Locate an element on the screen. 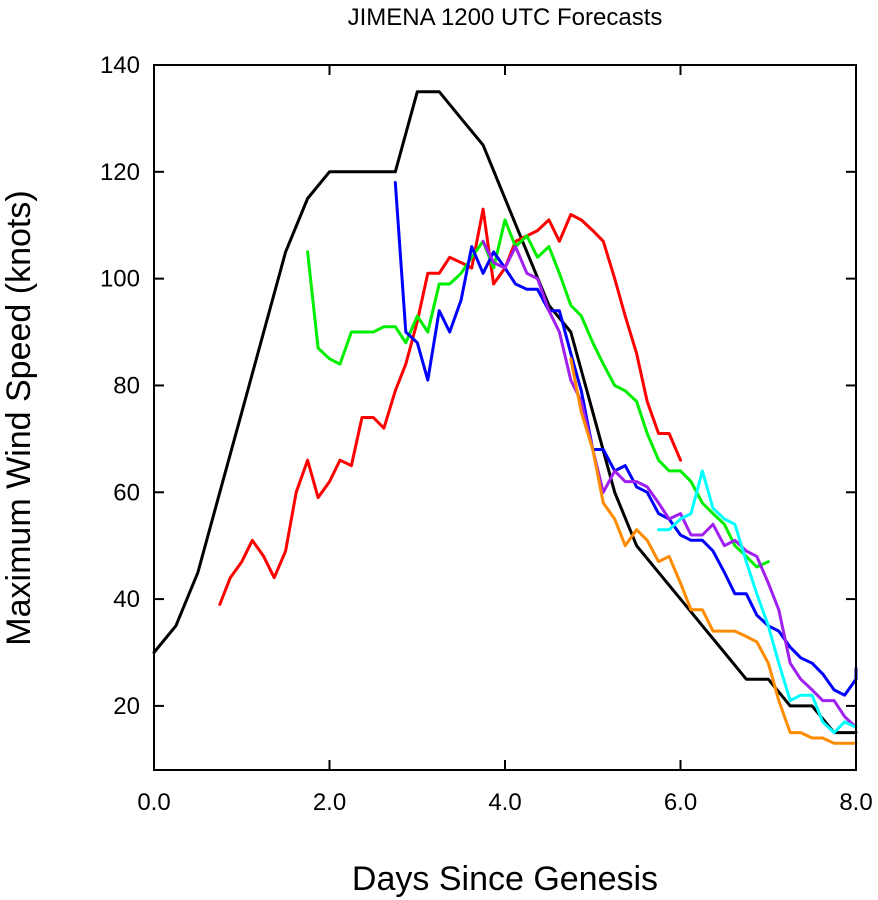 The width and height of the screenshot is (878, 900). y-tick-label-3: 80 is located at coordinates (126, 385).